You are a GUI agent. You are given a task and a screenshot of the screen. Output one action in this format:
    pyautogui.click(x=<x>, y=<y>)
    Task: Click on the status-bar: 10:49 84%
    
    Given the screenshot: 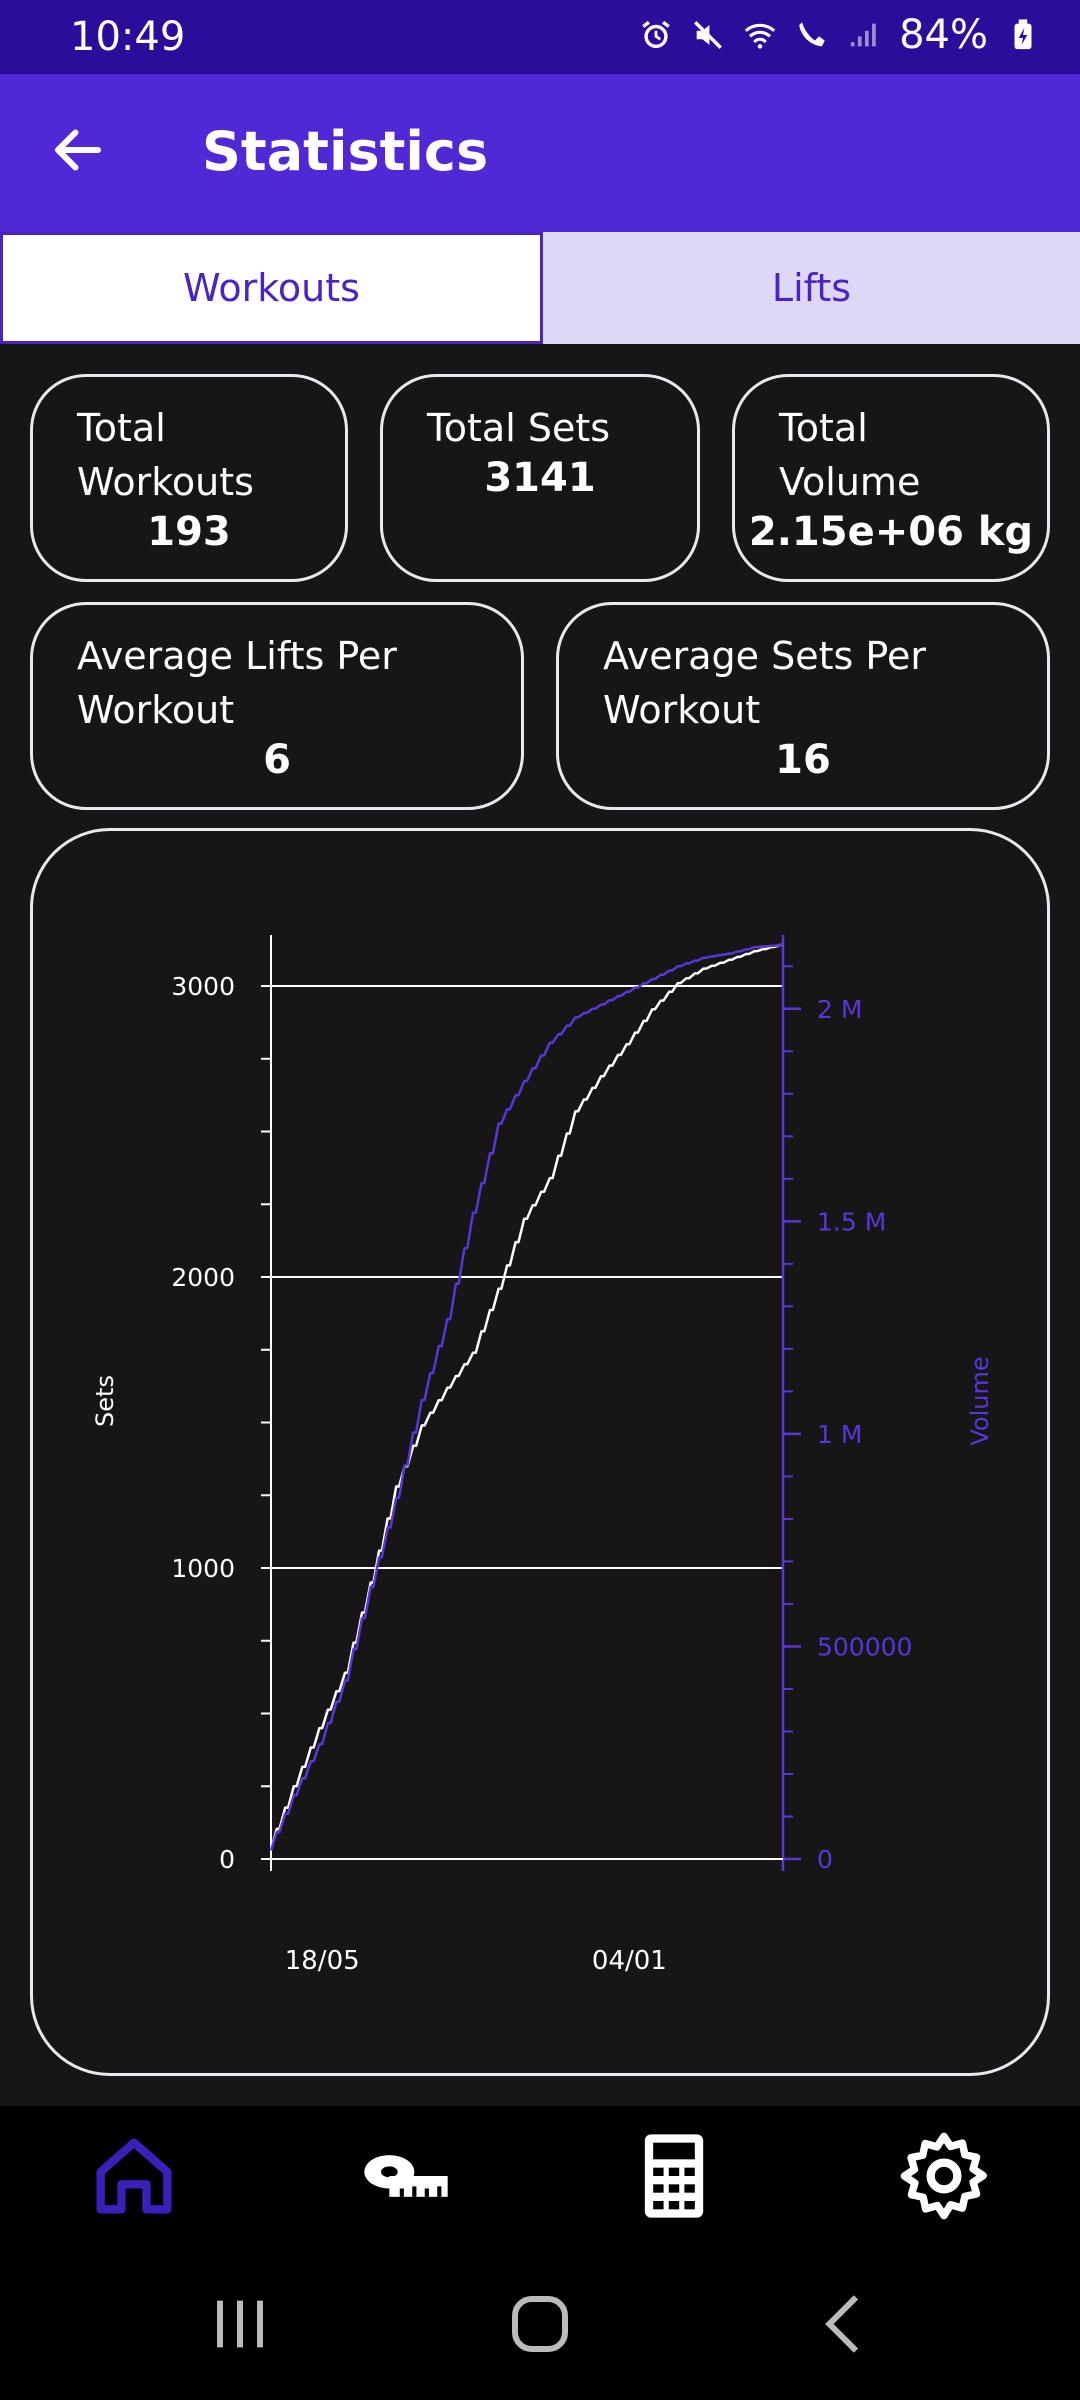 What is the action you would take?
    pyautogui.click(x=540, y=37)
    